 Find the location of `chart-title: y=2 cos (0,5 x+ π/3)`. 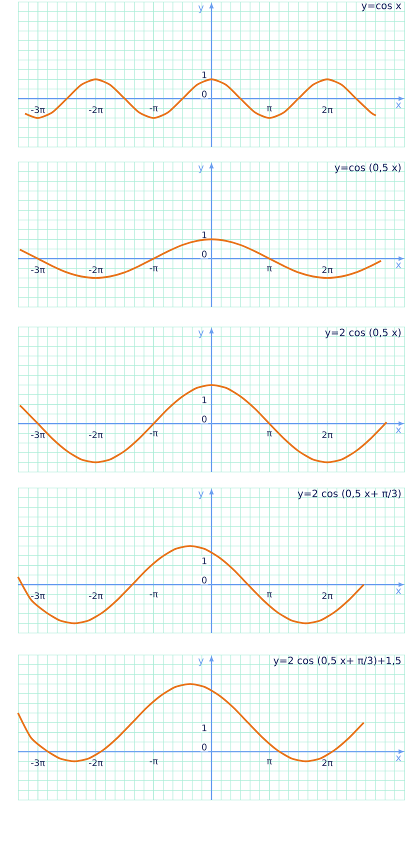

chart-title: y=2 cos (0,5 x+ π/3) is located at coordinates (349, 495).